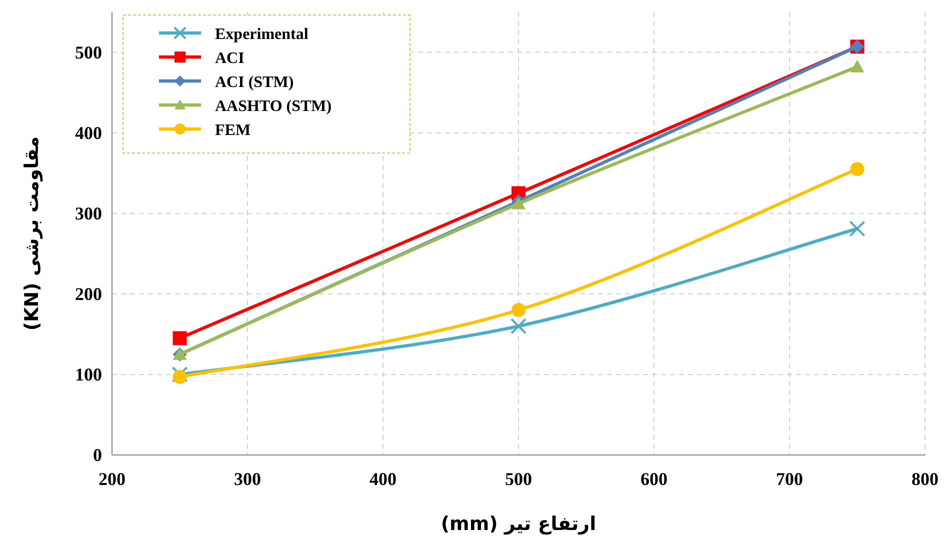 The width and height of the screenshot is (950, 542). What do you see at coordinates (383, 479) in the screenshot?
I see `x-tick-label: 400` at bounding box center [383, 479].